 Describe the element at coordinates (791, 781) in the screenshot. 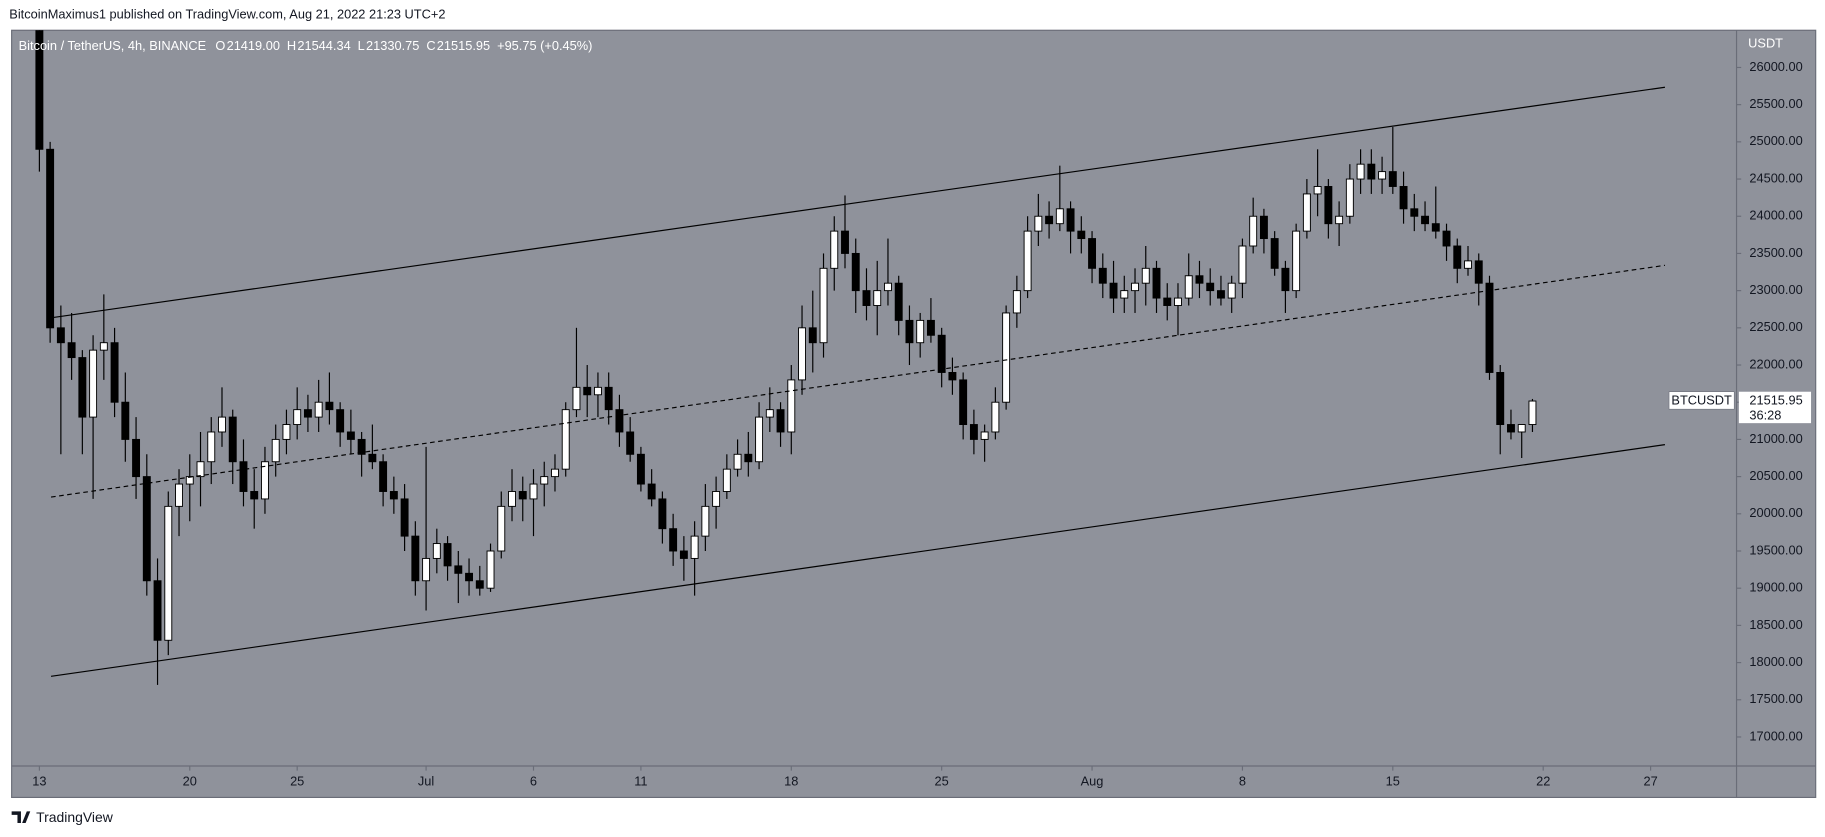

I see `x-tick-label: 18` at that location.